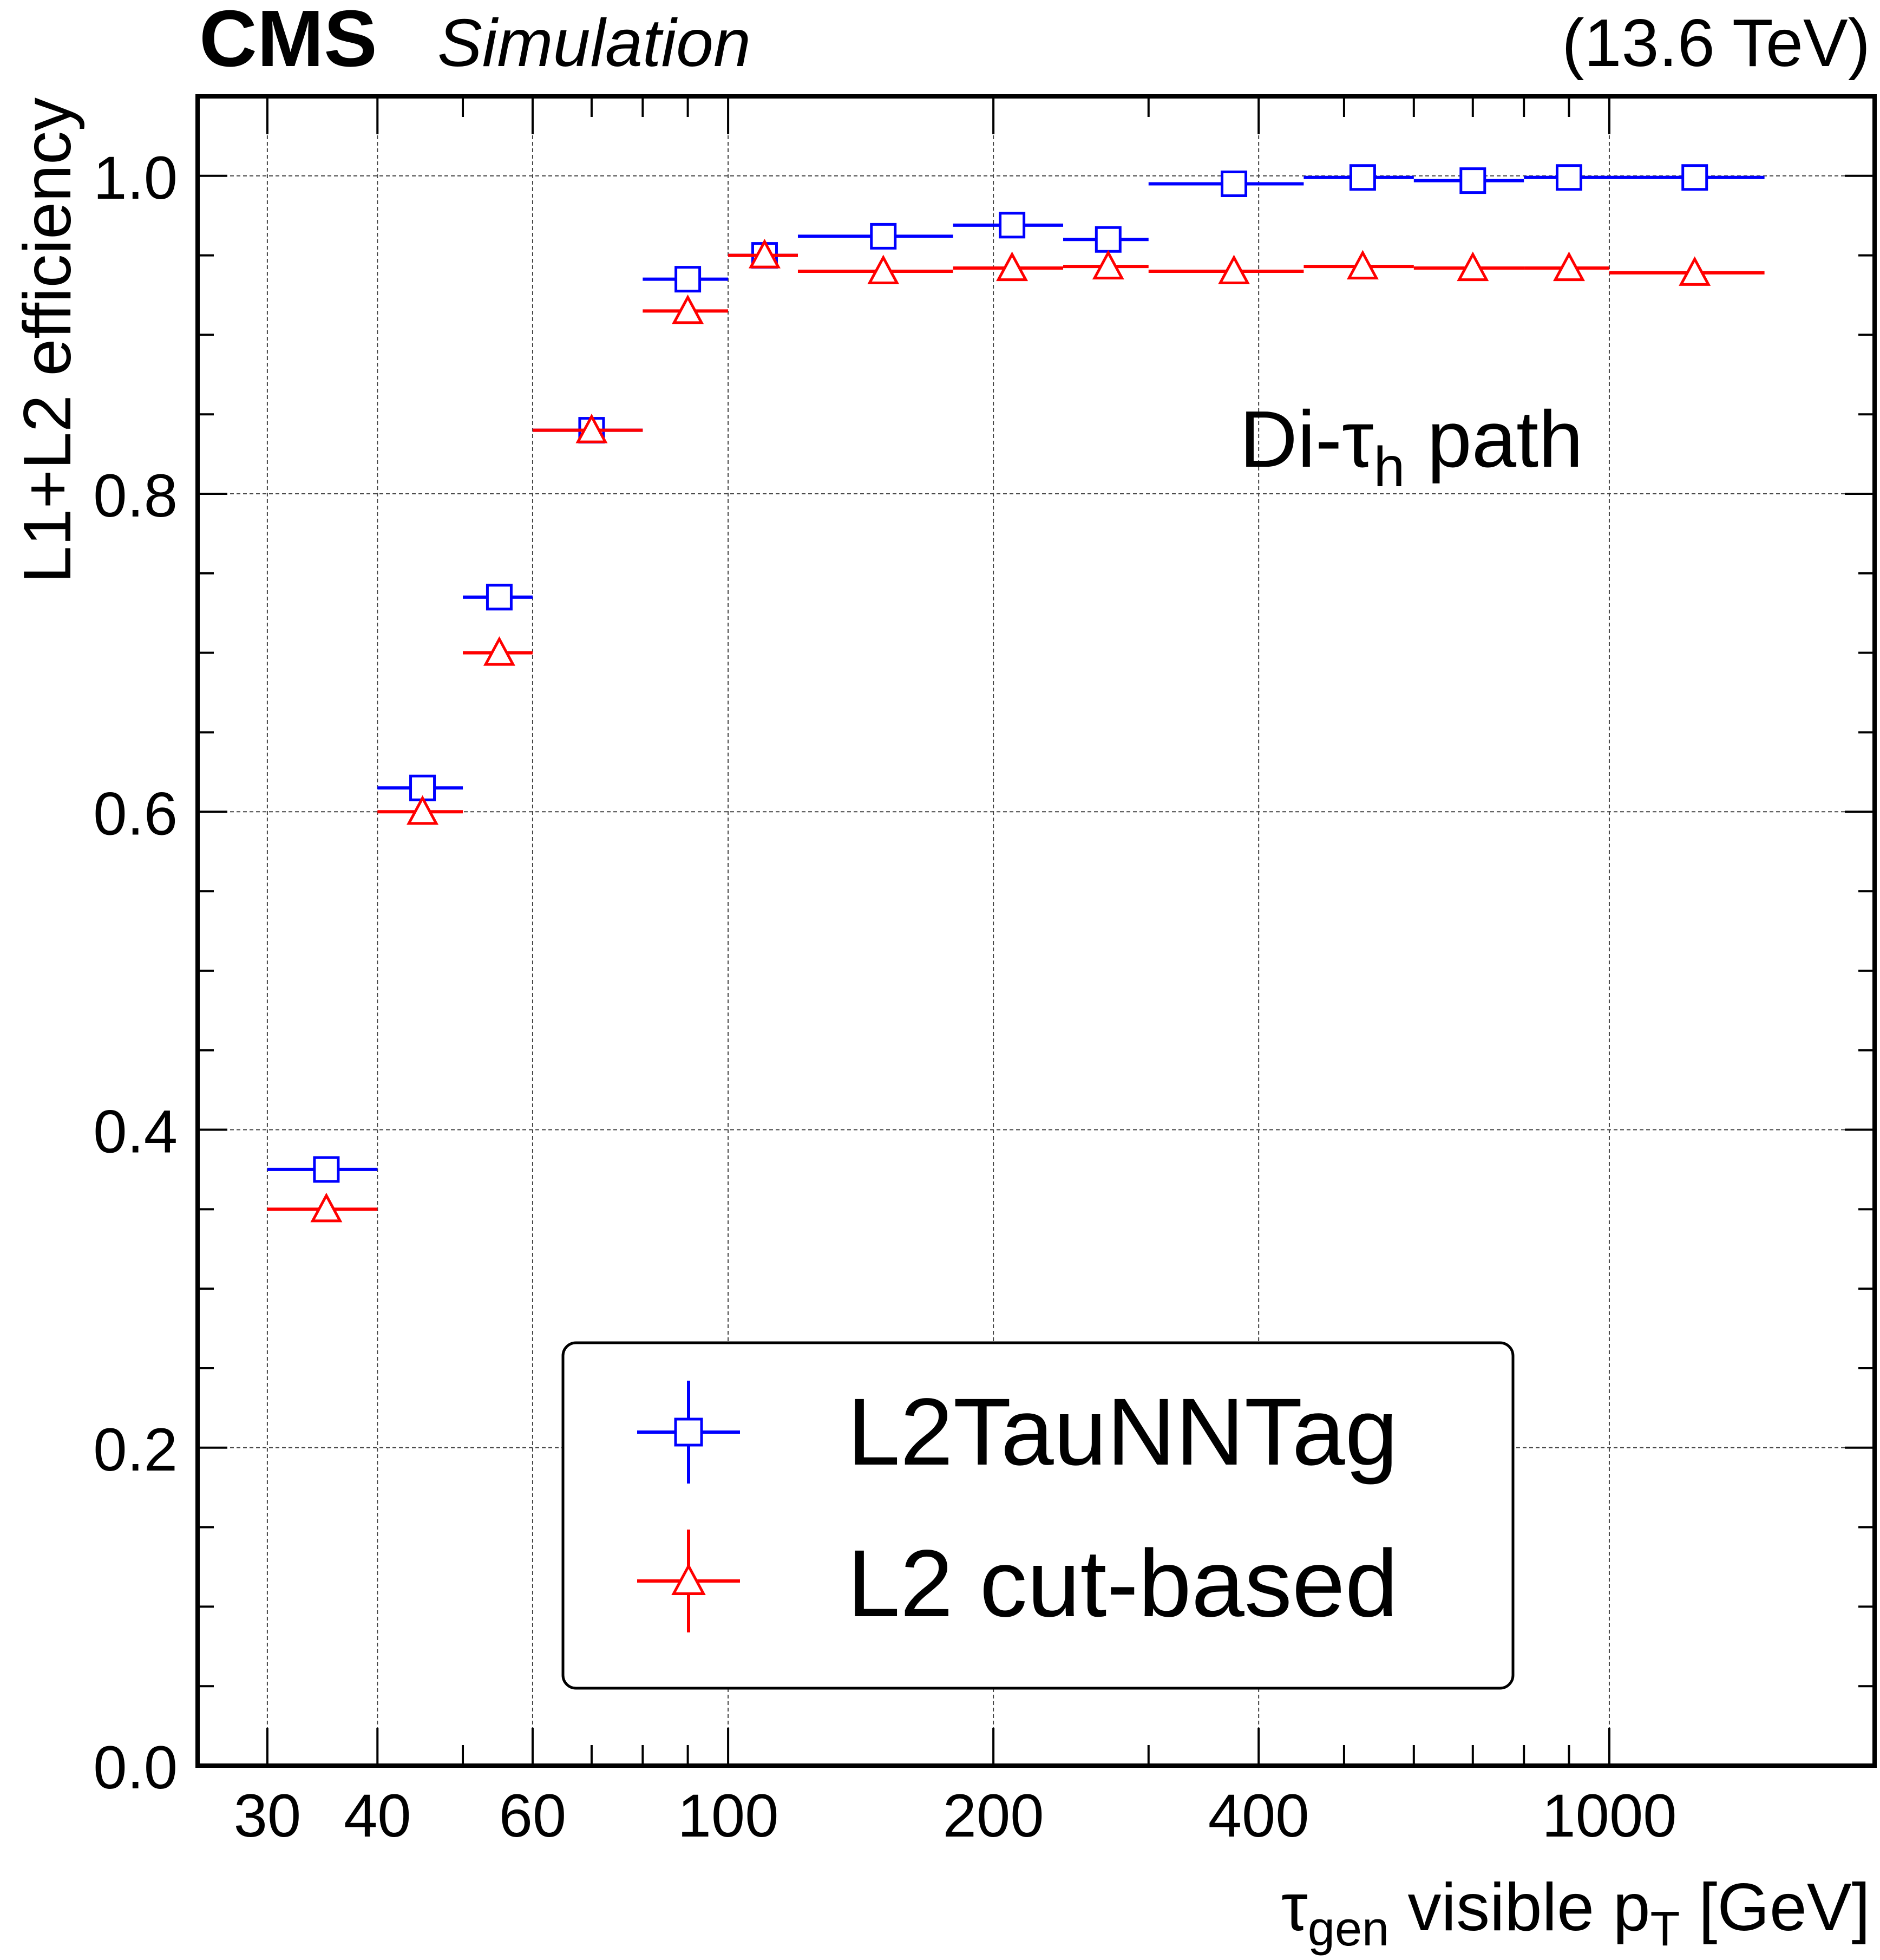  What do you see at coordinates (728, 1816) in the screenshot?
I see `x-tick-label-3: 100` at bounding box center [728, 1816].